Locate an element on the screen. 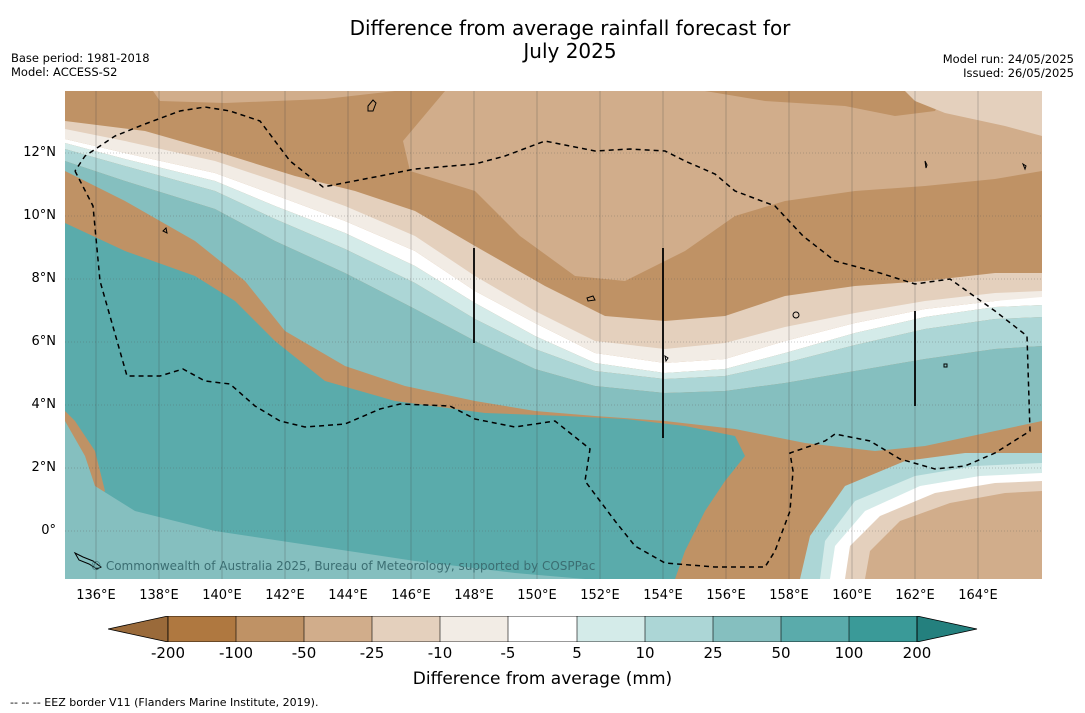 This screenshot has height=713, width=1085. colorbar-label: -10 is located at coordinates (440, 653).